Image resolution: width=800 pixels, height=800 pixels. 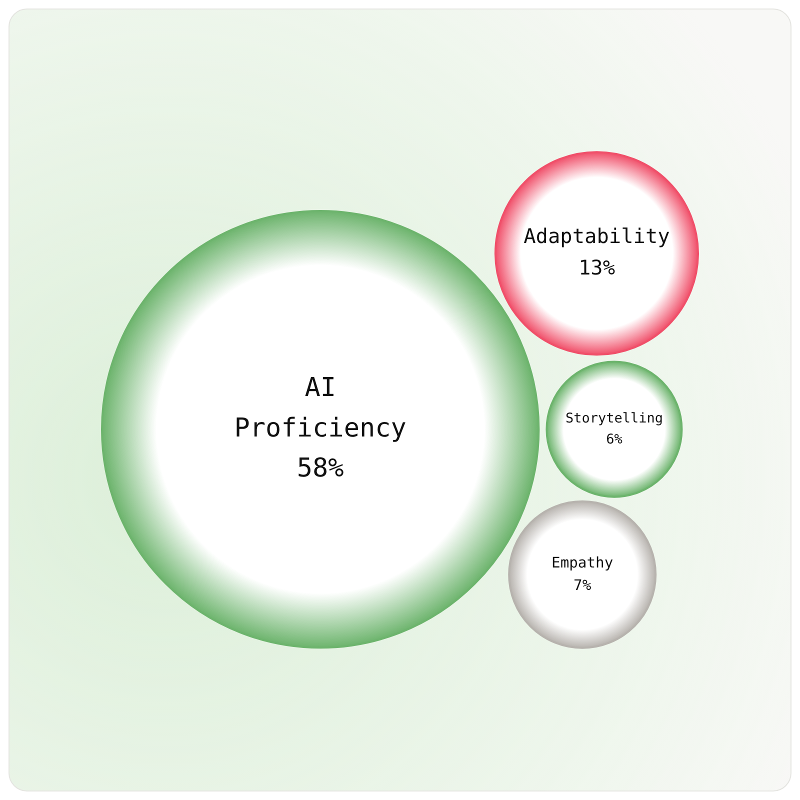 I want to click on data-label: 7%, so click(x=583, y=585).